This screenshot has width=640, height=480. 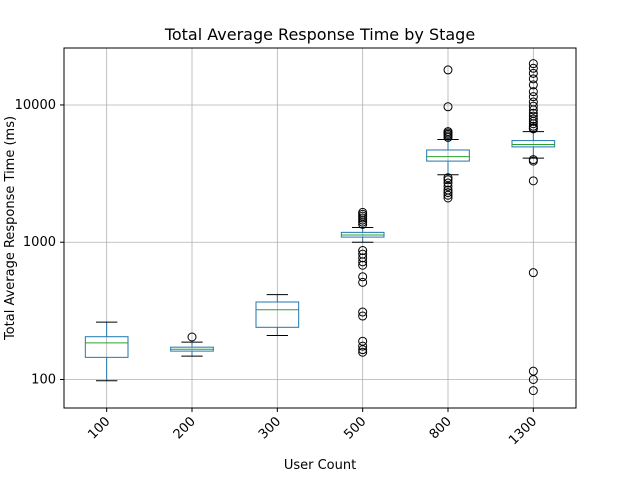 I want to click on y-tick-label: 1000, so click(x=39, y=242).